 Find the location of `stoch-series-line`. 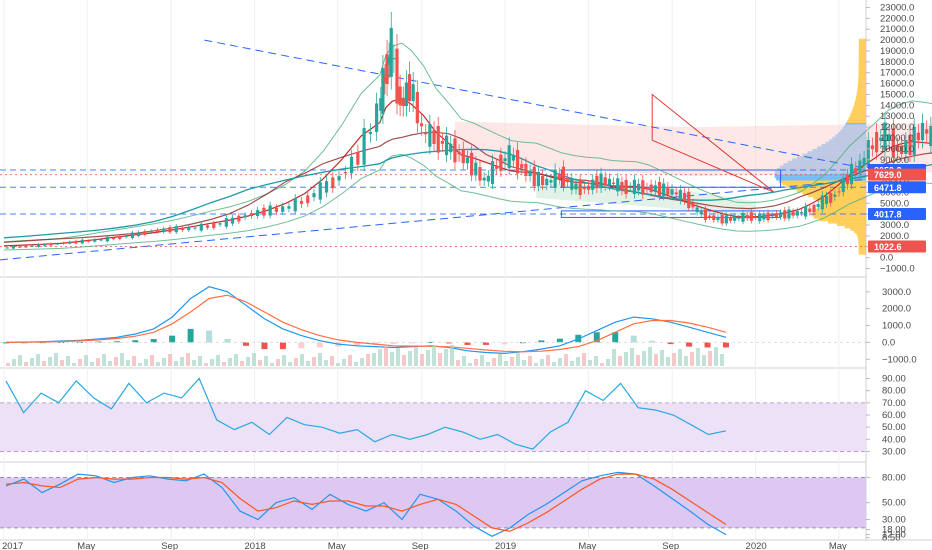

stoch-series-line is located at coordinates (366, 502).